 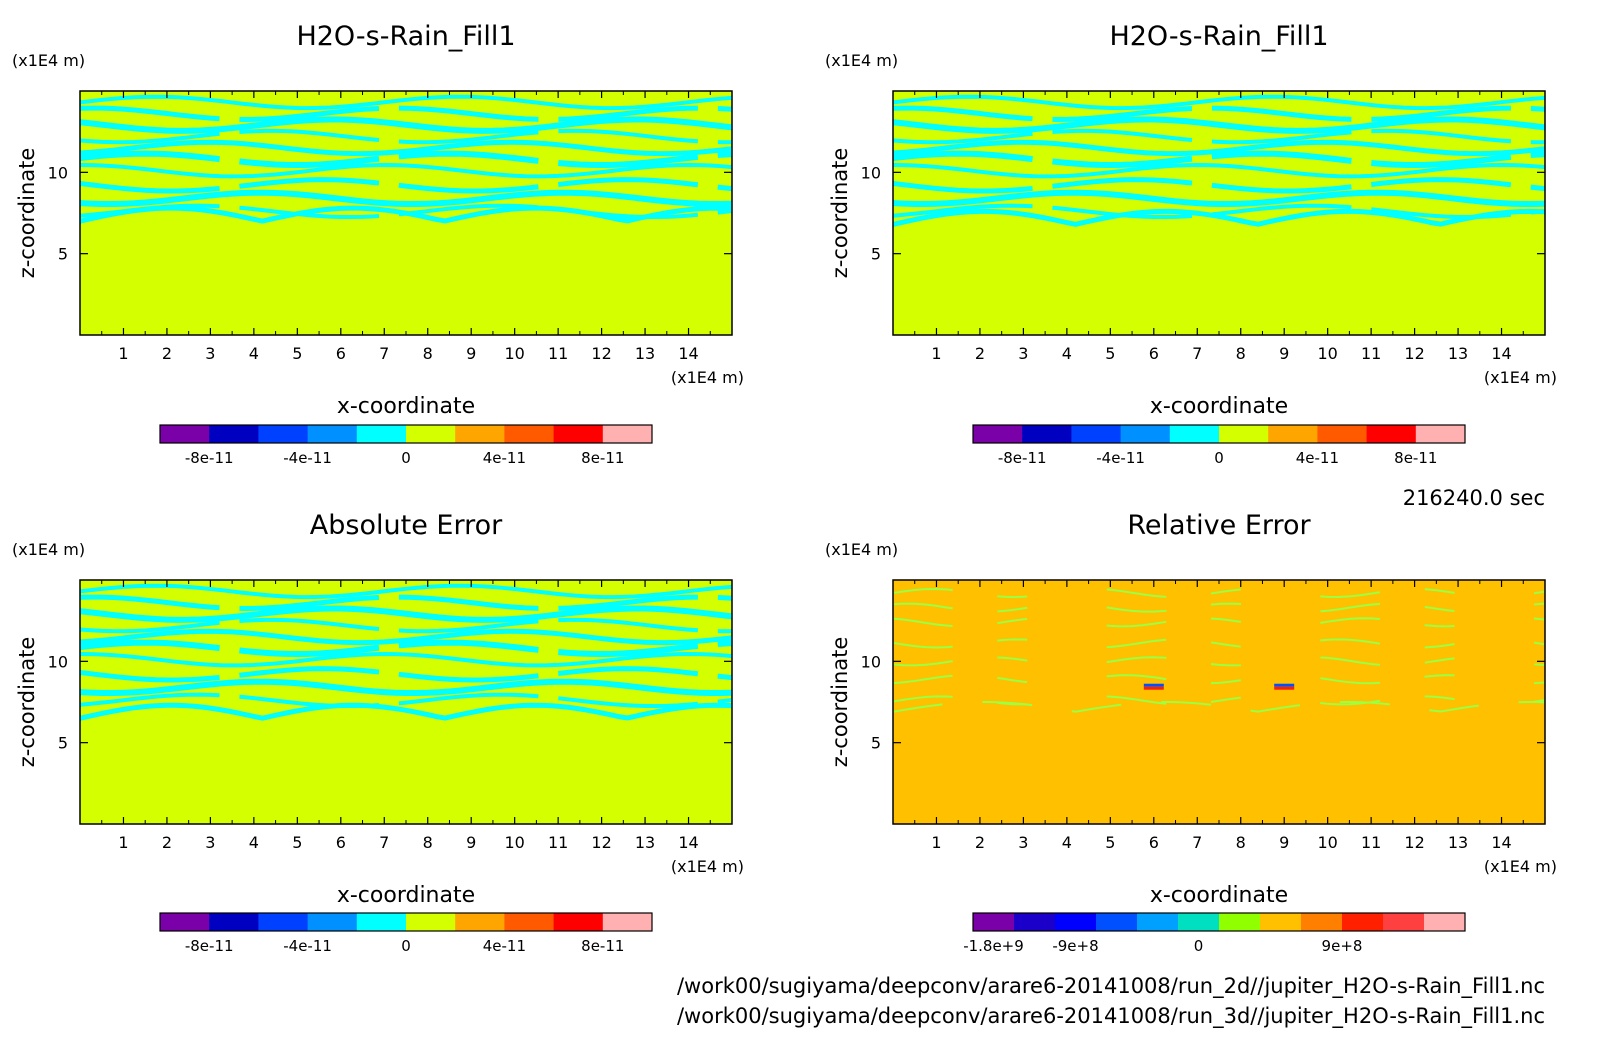 What do you see at coordinates (993, 946) in the screenshot?
I see `colorbar-tick-label: -1.8e+9` at bounding box center [993, 946].